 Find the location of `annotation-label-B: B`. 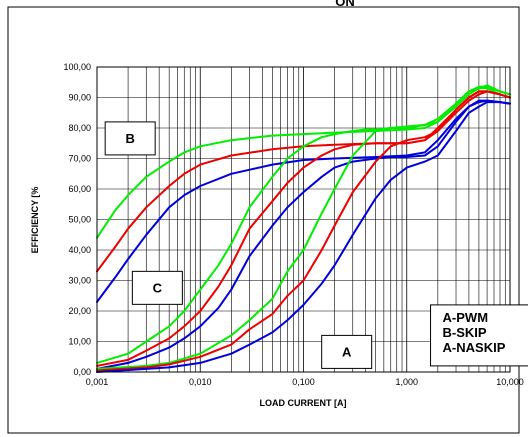

annotation-label-B: B is located at coordinates (129, 138).